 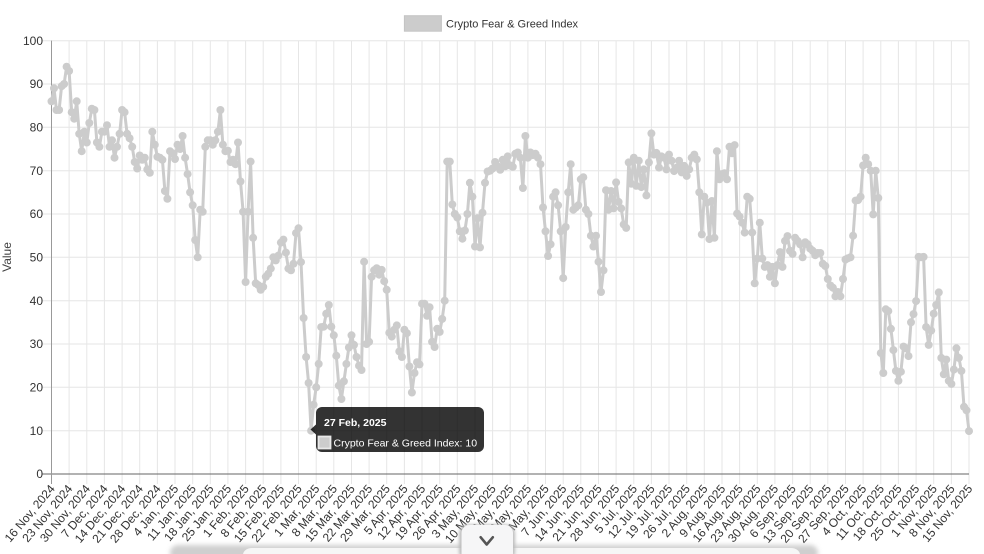 What do you see at coordinates (37, 171) in the screenshot?
I see `svg-text: 70` at bounding box center [37, 171].